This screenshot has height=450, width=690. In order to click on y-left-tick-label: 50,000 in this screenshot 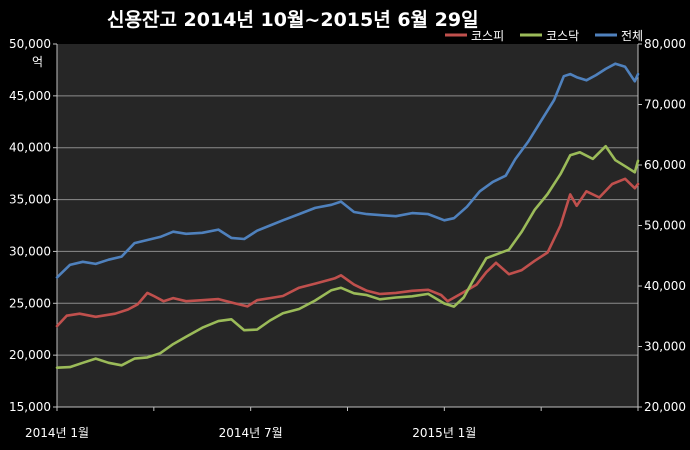, I will do `click(30, 44)`.